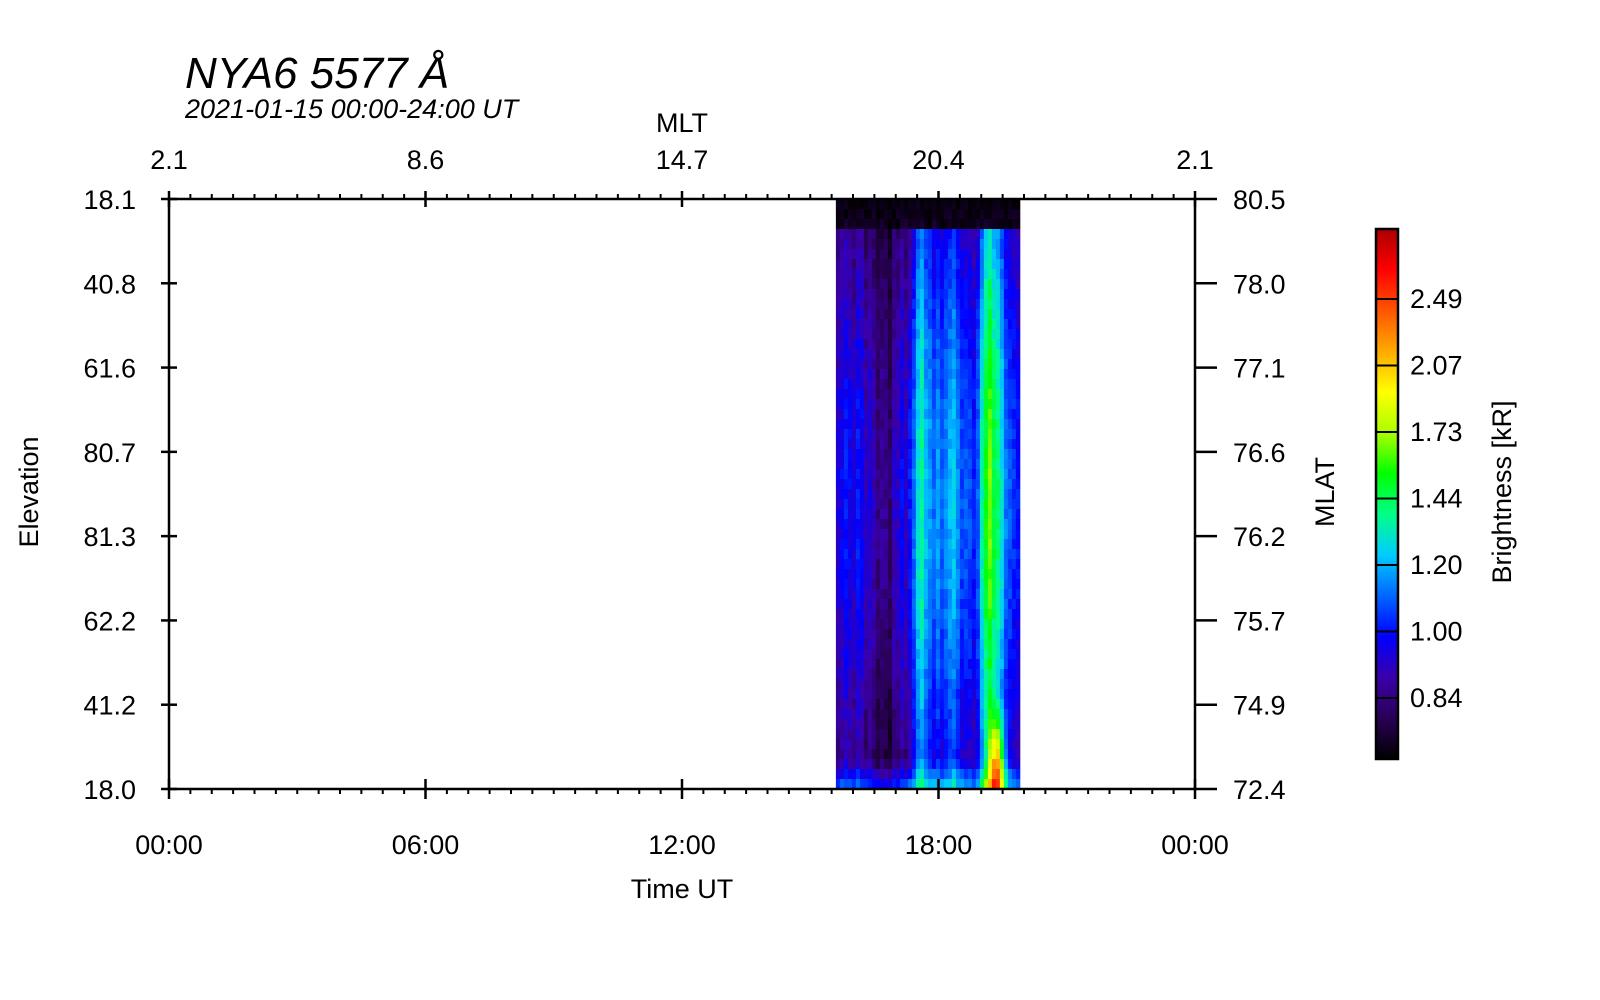 This screenshot has height=1000, width=1600. What do you see at coordinates (1387, 494) in the screenshot?
I see `colorbar` at bounding box center [1387, 494].